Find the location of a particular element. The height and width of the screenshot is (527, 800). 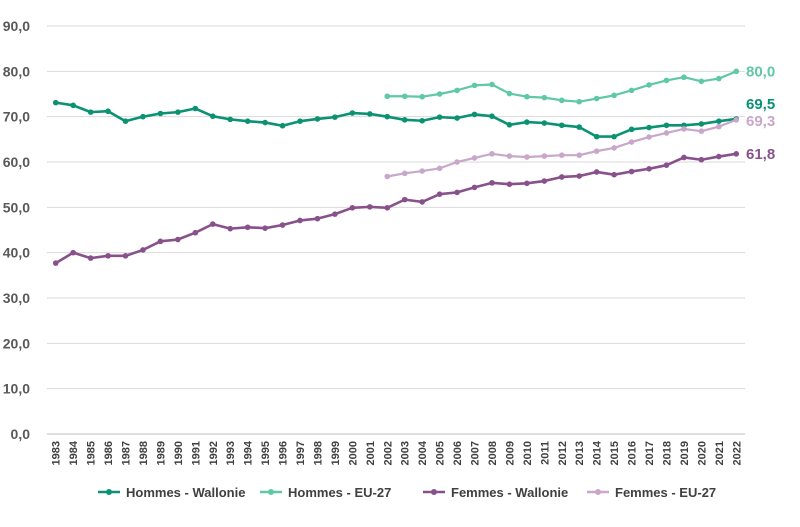

y-tick-label: 90,0 is located at coordinates (16, 26).